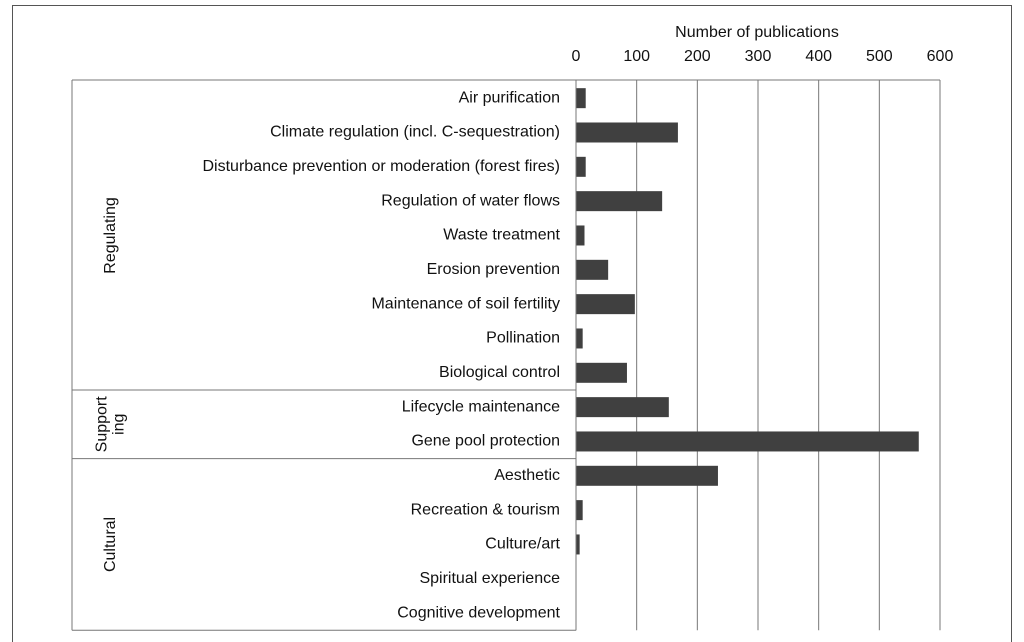 The height and width of the screenshot is (642, 1024). I want to click on category-label: Gene pool protection, so click(485, 441).